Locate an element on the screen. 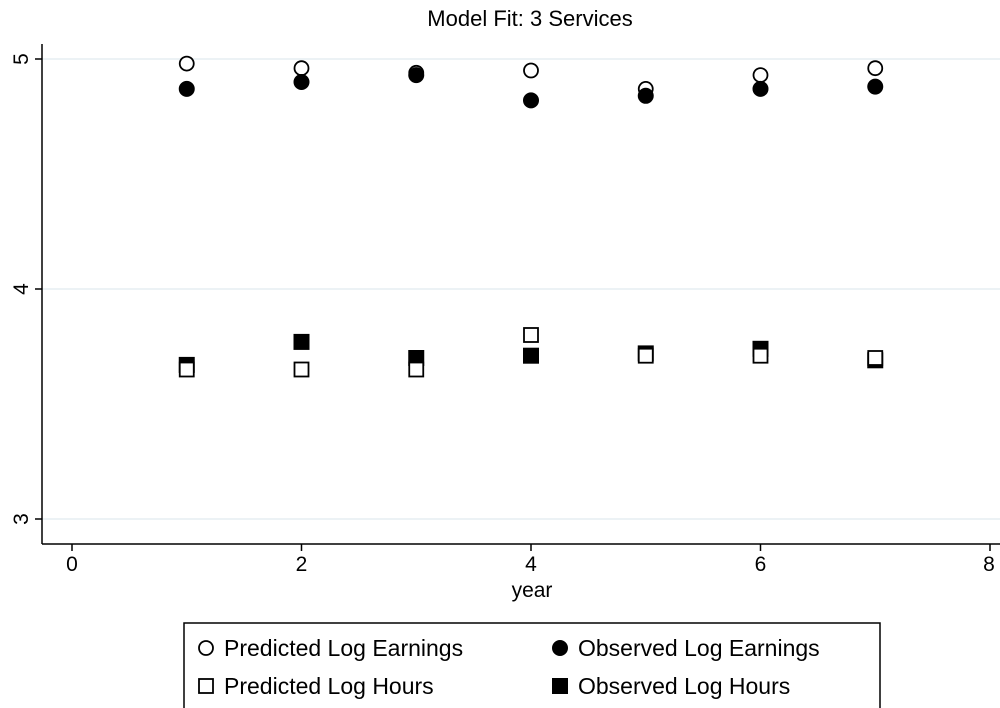 This screenshot has height=708, width=1000. legend-label: Predicted Log Earnings is located at coordinates (343, 648).